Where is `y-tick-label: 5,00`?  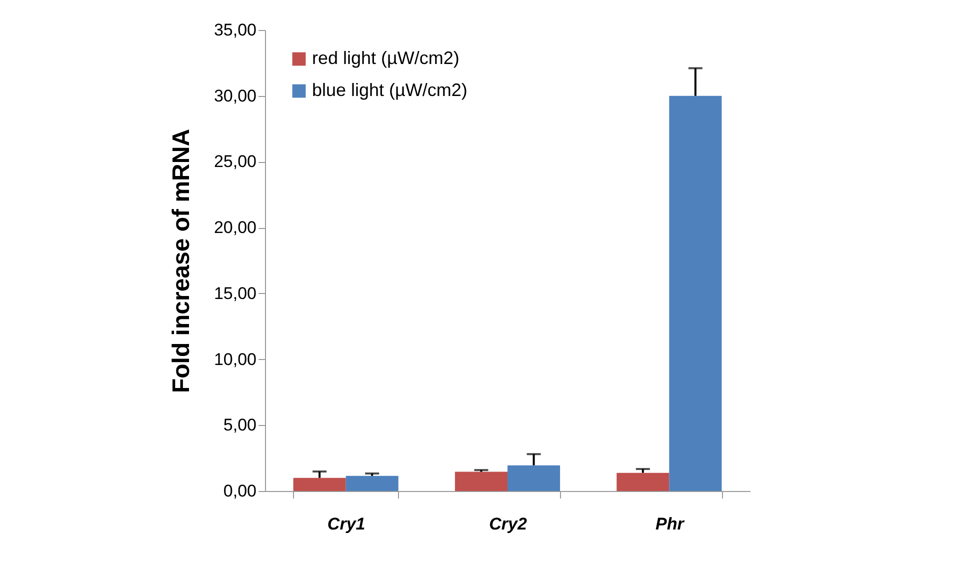 y-tick-label: 5,00 is located at coordinates (239, 425).